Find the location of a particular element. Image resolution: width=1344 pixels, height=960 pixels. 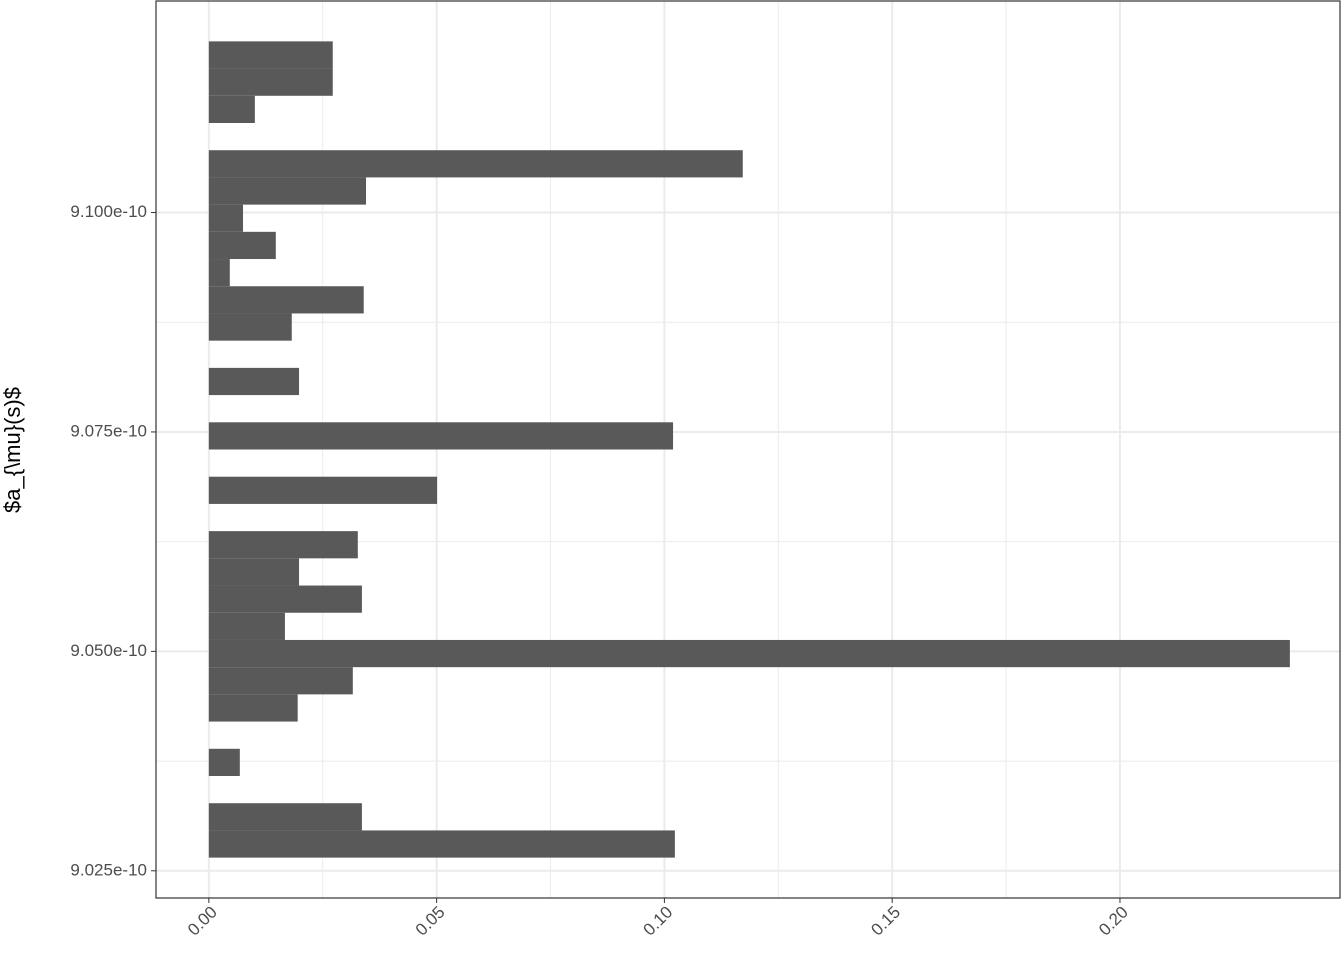

y-tick-label: 9.100e-10 is located at coordinates (108, 211).